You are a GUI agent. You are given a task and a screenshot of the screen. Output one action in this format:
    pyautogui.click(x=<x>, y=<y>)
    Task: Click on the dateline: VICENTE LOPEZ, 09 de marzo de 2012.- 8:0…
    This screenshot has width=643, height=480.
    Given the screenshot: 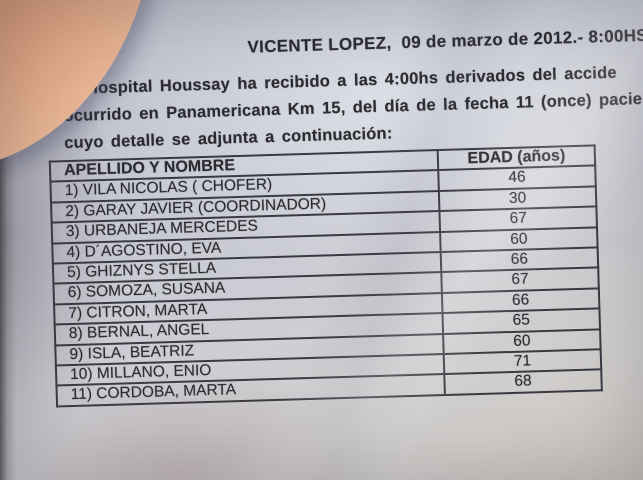 What is the action you would take?
    pyautogui.click(x=445, y=41)
    